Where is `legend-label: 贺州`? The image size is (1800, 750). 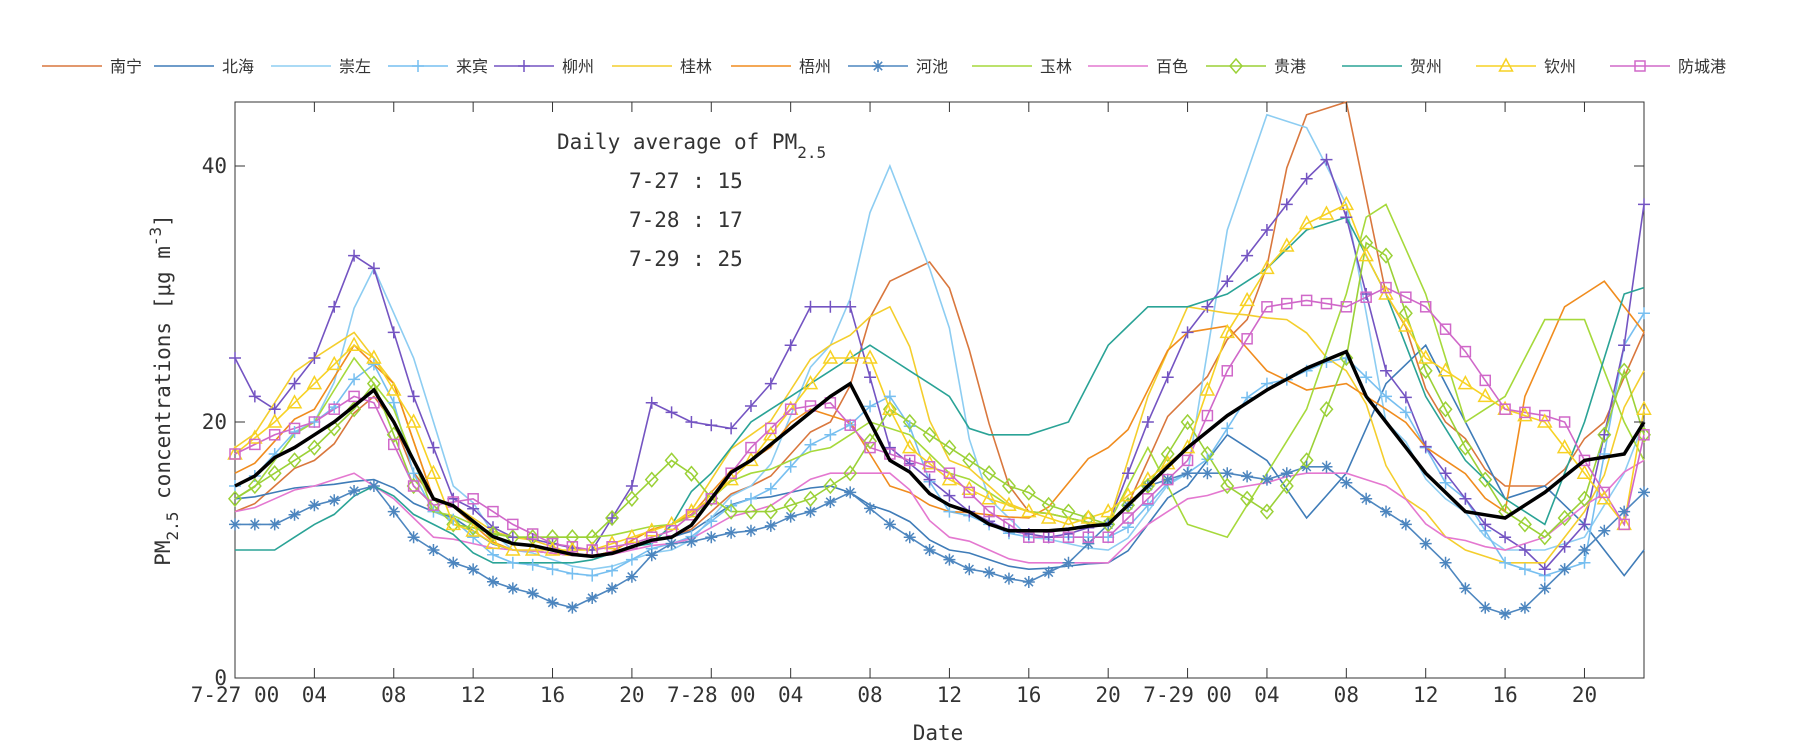
legend-label: 贺州 is located at coordinates (1426, 66).